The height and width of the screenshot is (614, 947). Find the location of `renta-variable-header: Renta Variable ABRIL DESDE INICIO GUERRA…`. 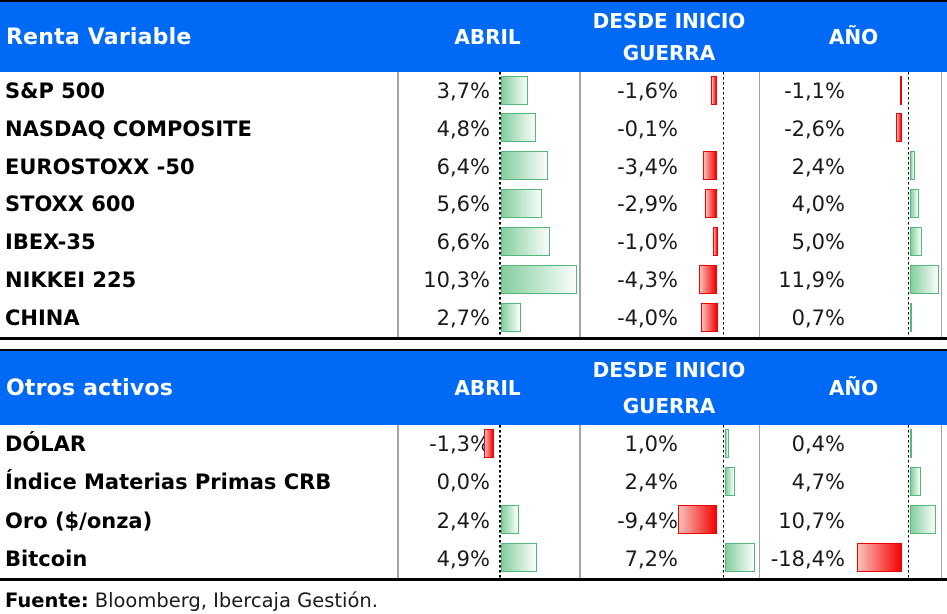

renta-variable-header: Renta Variable ABRIL DESDE INICIO GUERRA… is located at coordinates (473, 37).